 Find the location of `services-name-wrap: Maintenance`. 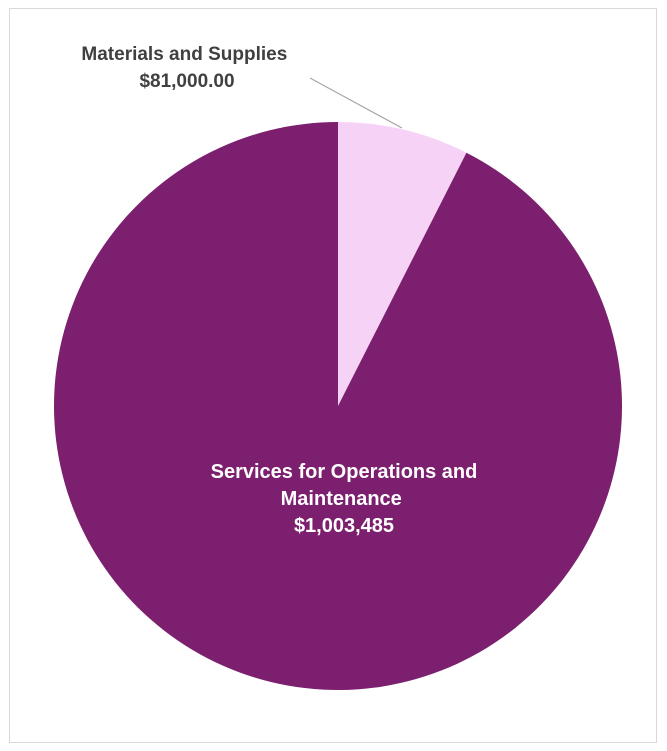

services-name-wrap: Maintenance is located at coordinates (341, 499).